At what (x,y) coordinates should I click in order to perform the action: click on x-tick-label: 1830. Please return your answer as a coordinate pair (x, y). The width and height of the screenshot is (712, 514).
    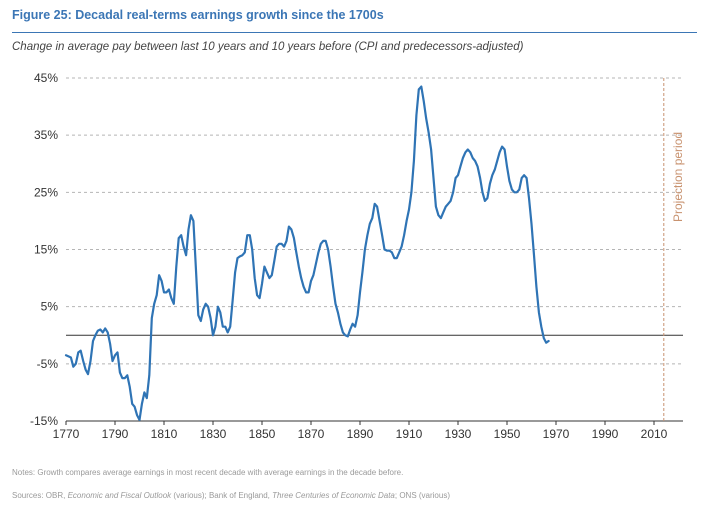
    Looking at the image, I should click on (213, 434).